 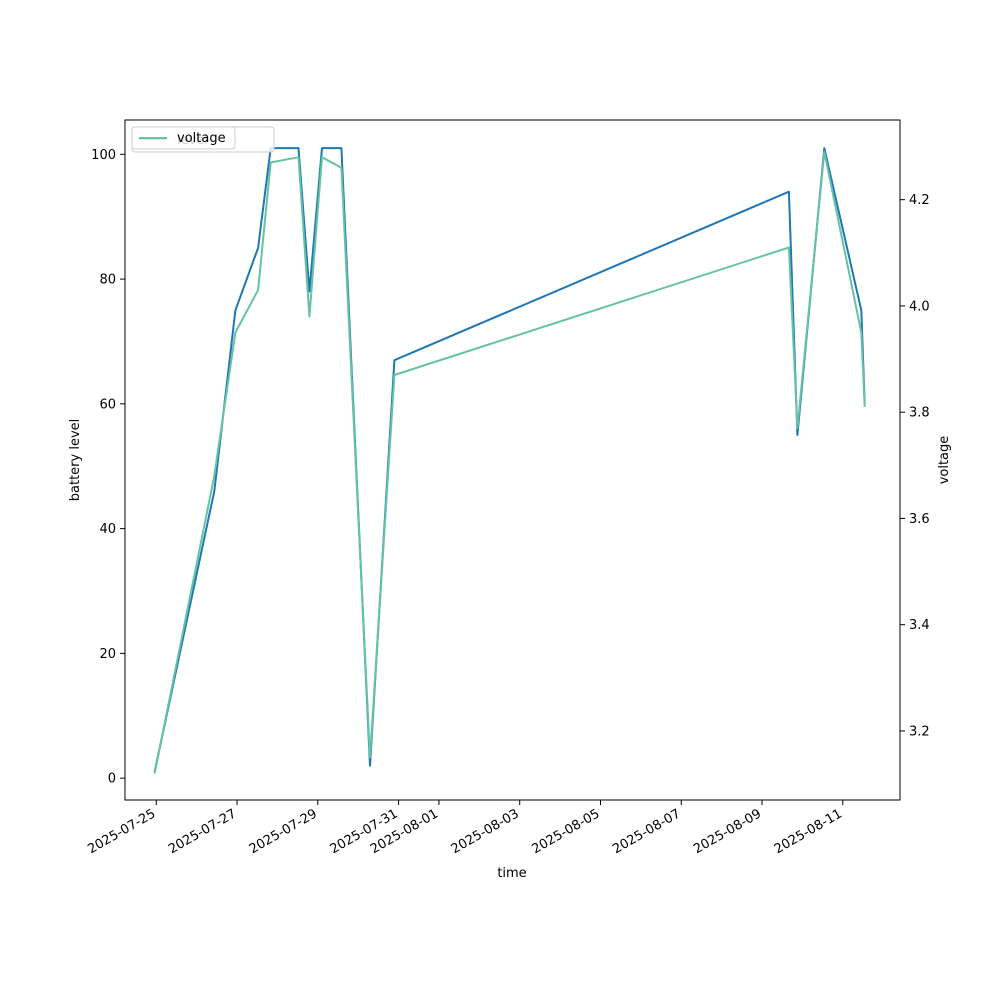 I want to click on y-right-tick-label: 3.2, so click(x=919, y=731).